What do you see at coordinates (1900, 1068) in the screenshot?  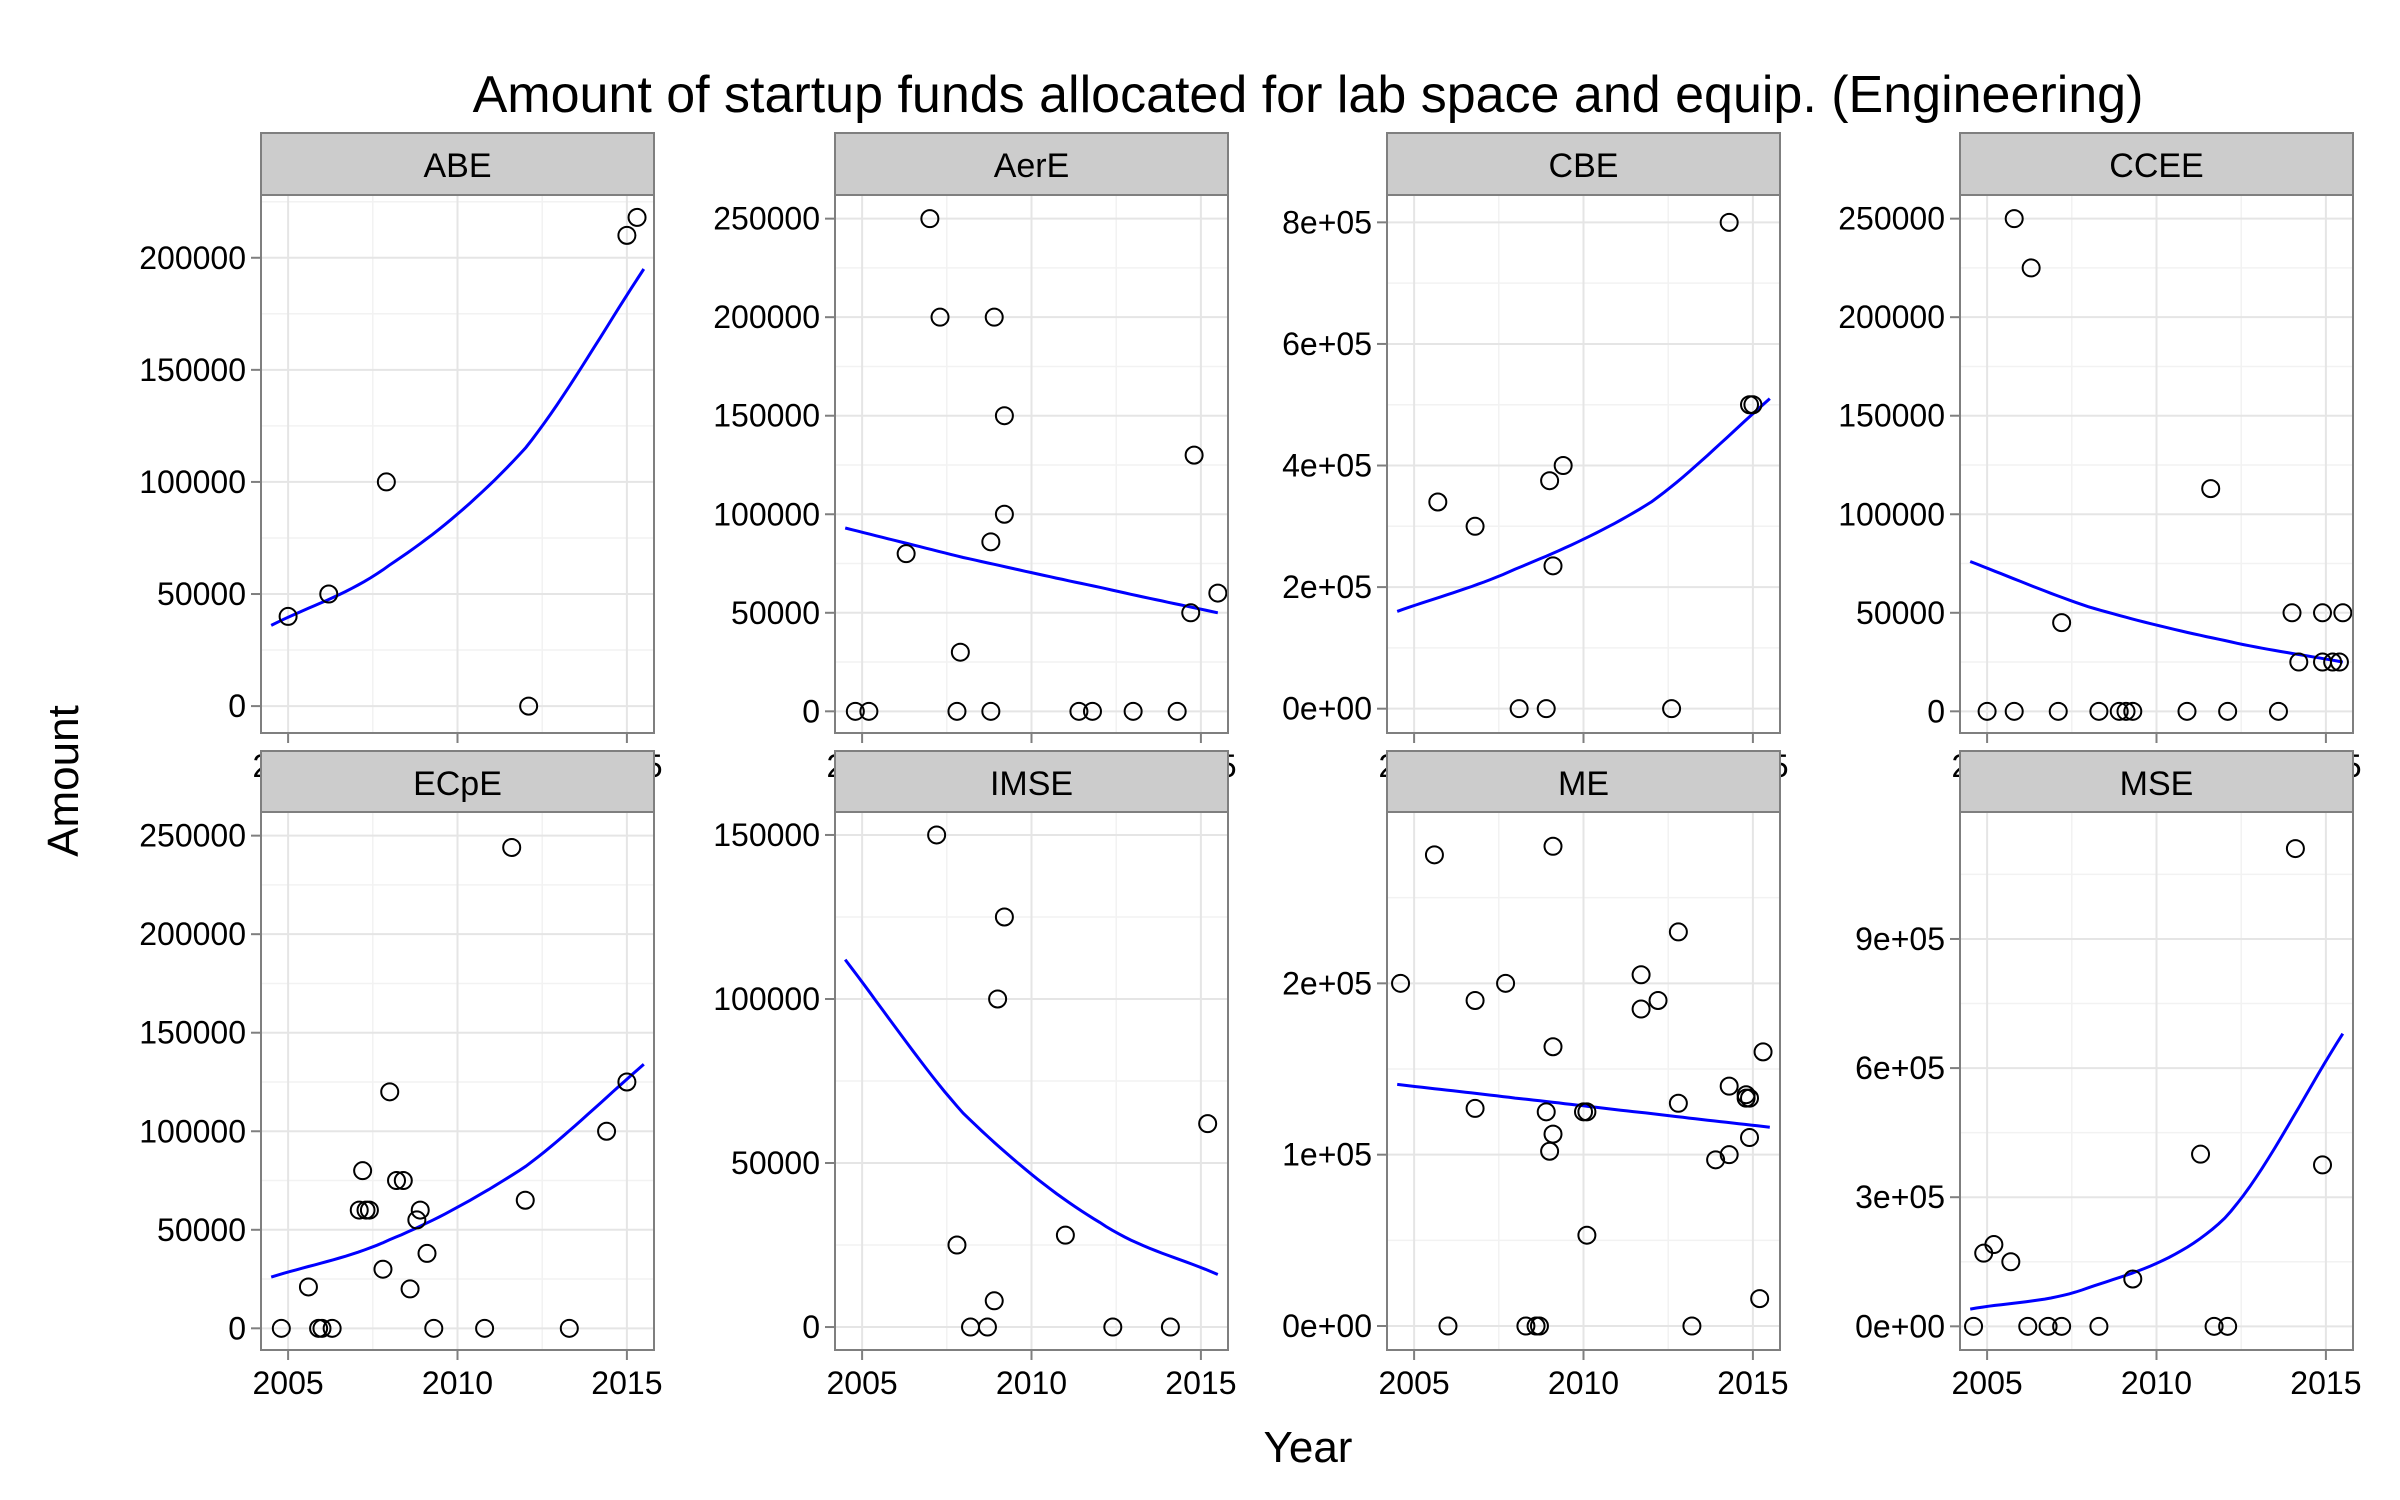 I see `y-tick-label: 6e+05` at bounding box center [1900, 1068].